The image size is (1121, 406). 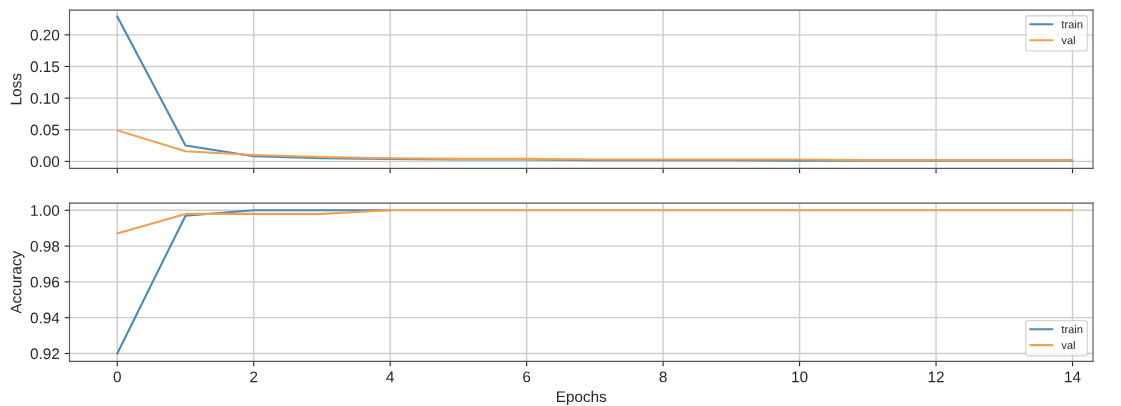 What do you see at coordinates (45, 210) in the screenshot?
I see `y-tick-label: 1.00` at bounding box center [45, 210].